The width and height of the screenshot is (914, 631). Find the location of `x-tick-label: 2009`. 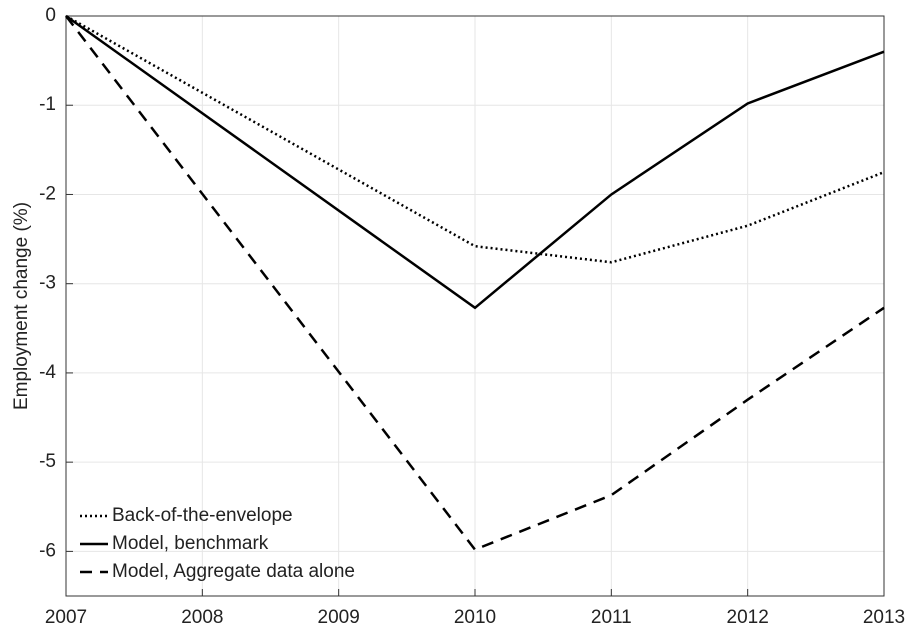

x-tick-label: 2009 is located at coordinates (339, 617).